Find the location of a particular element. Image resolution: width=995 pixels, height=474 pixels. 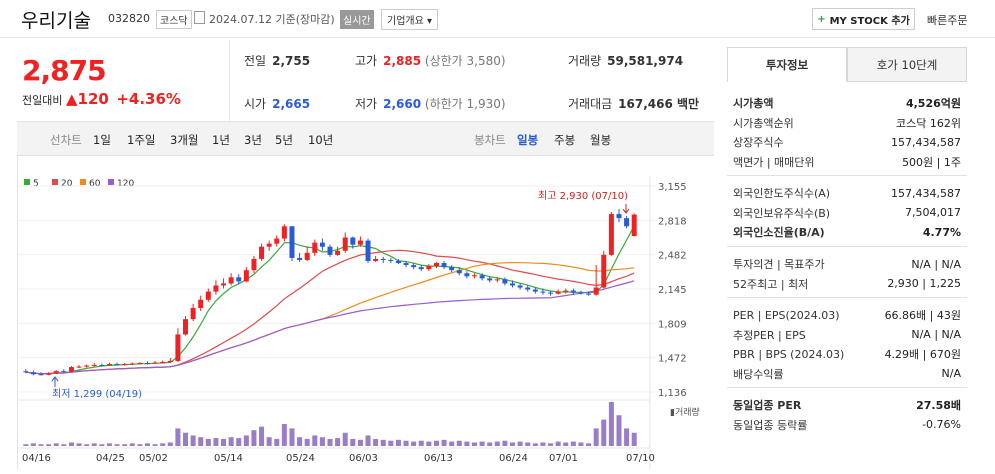

info-row: 시가총액순위 코스닥 162위 is located at coordinates (847, 123).